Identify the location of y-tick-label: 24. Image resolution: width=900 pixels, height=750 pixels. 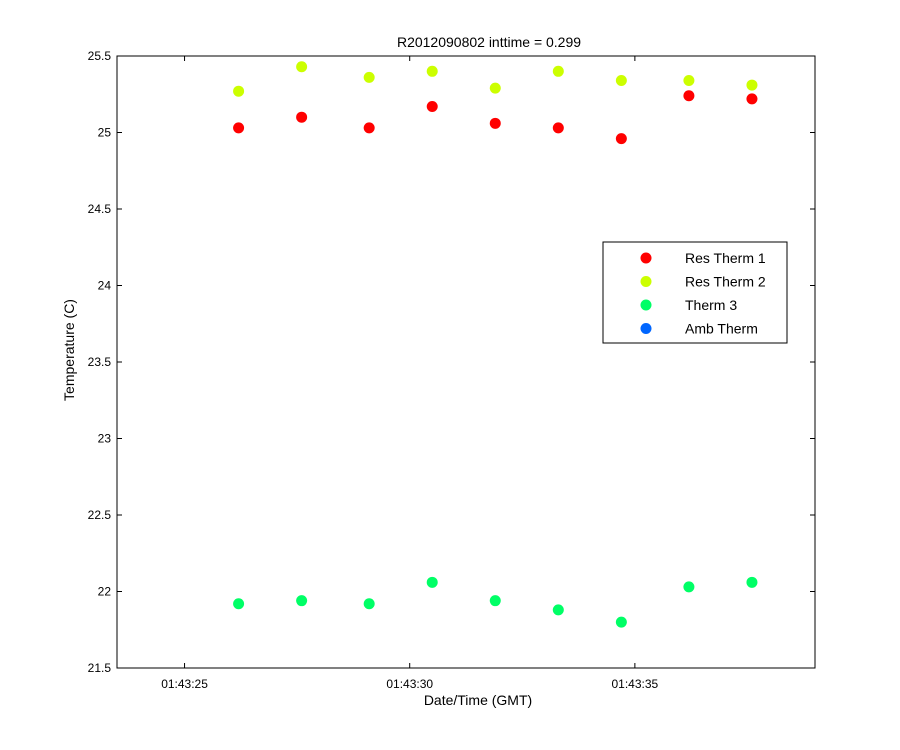
(105, 286).